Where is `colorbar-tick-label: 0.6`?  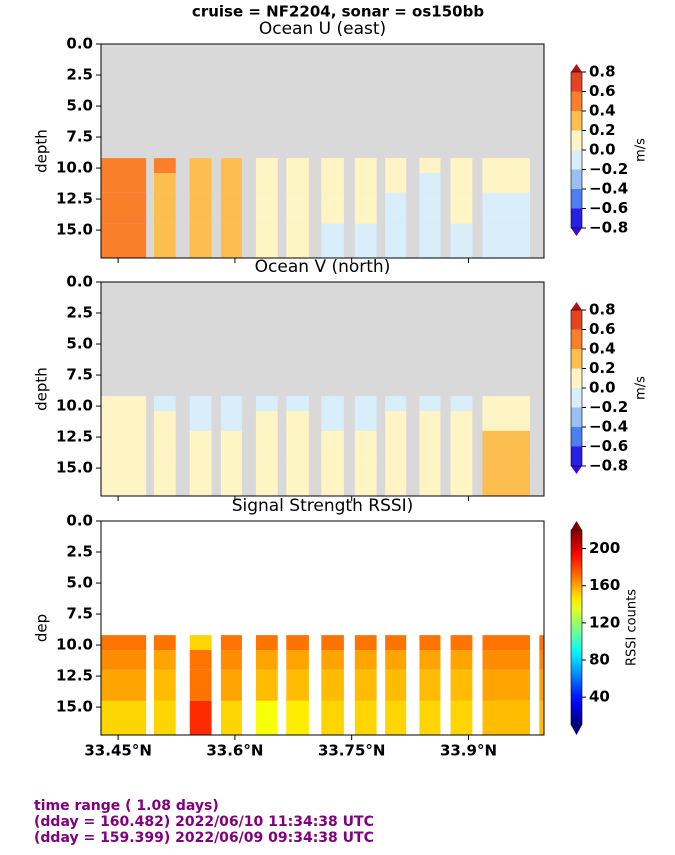 colorbar-tick-label: 0.6 is located at coordinates (602, 329).